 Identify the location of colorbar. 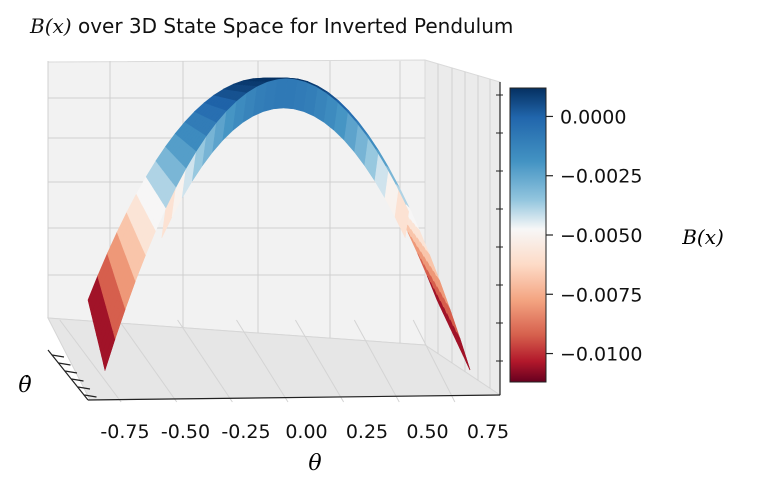
(528, 235).